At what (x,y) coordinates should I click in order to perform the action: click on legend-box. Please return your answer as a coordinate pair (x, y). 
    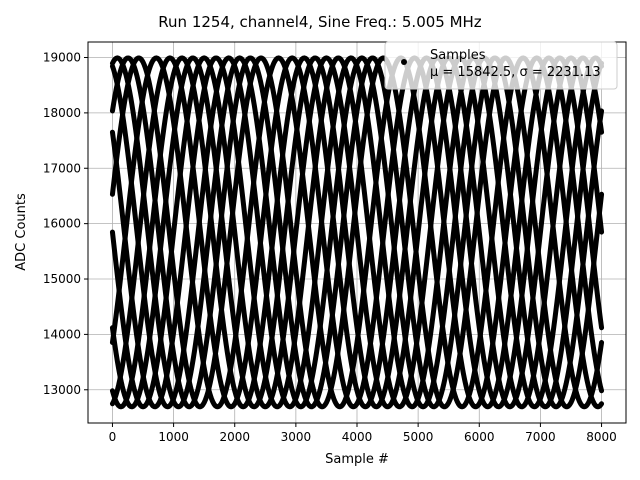
    Looking at the image, I should click on (501, 65).